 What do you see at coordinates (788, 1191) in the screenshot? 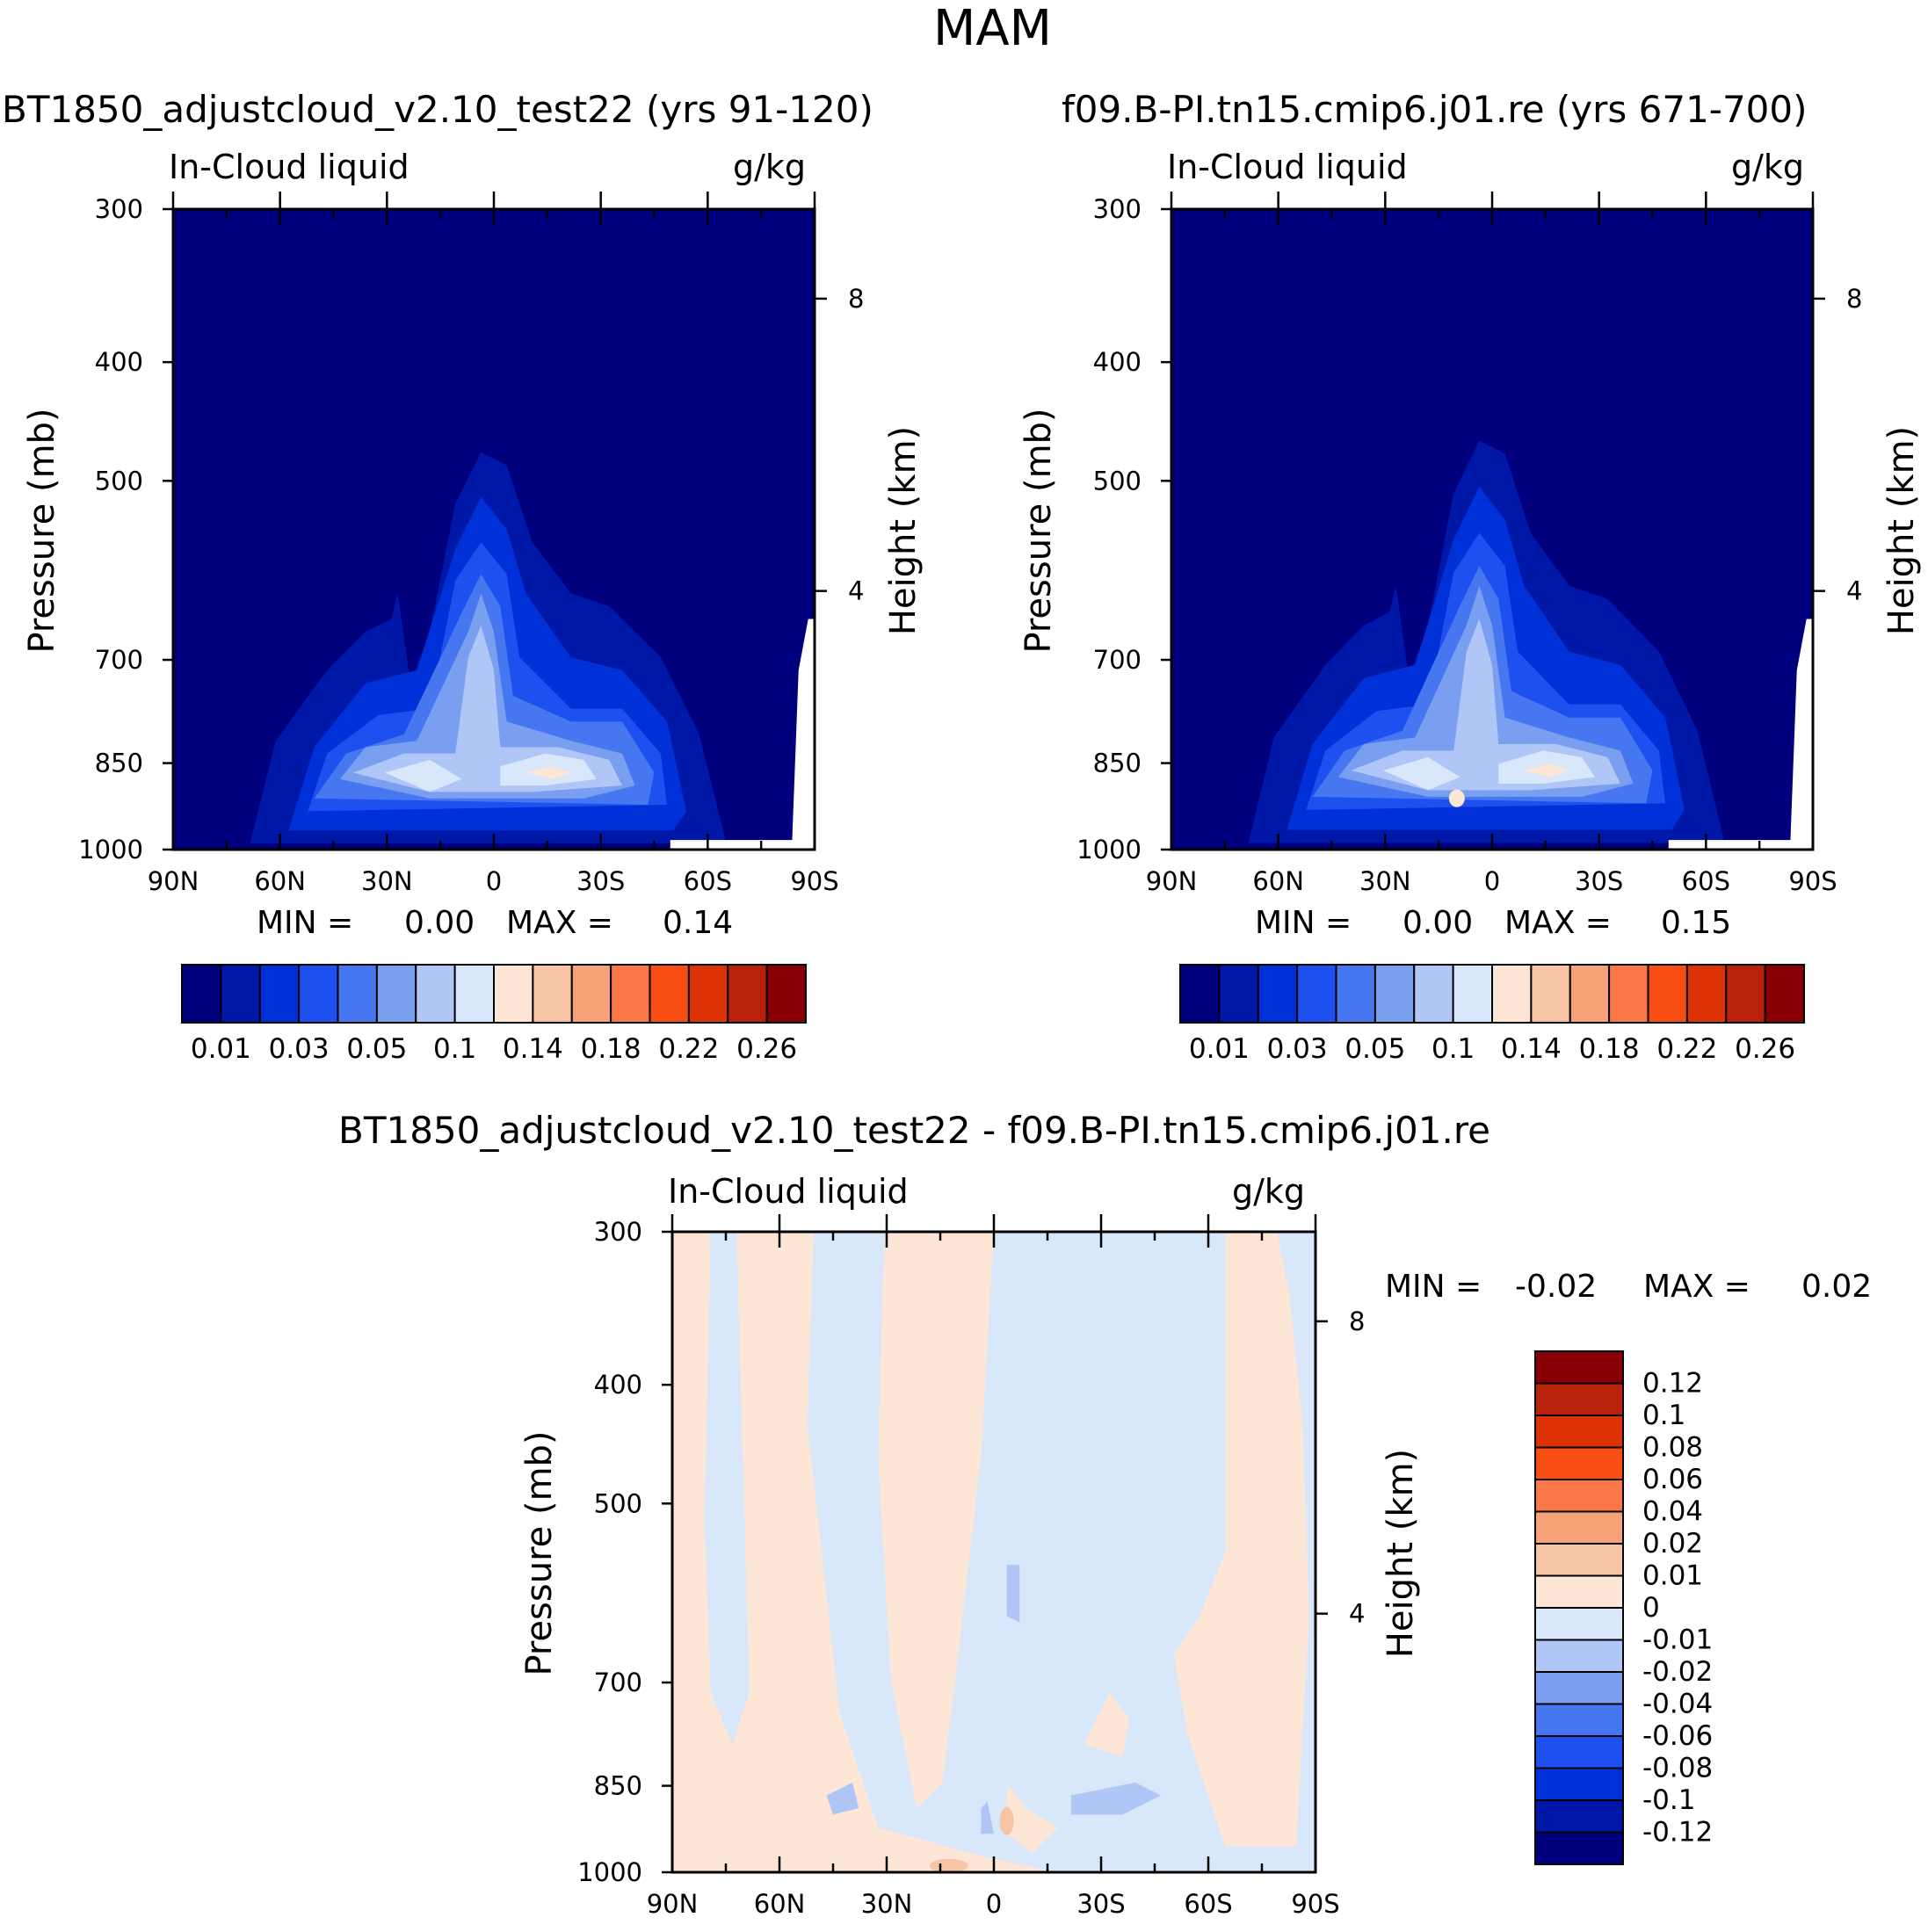
I see `diff-variable-label: In-Cloud liquid` at bounding box center [788, 1191].